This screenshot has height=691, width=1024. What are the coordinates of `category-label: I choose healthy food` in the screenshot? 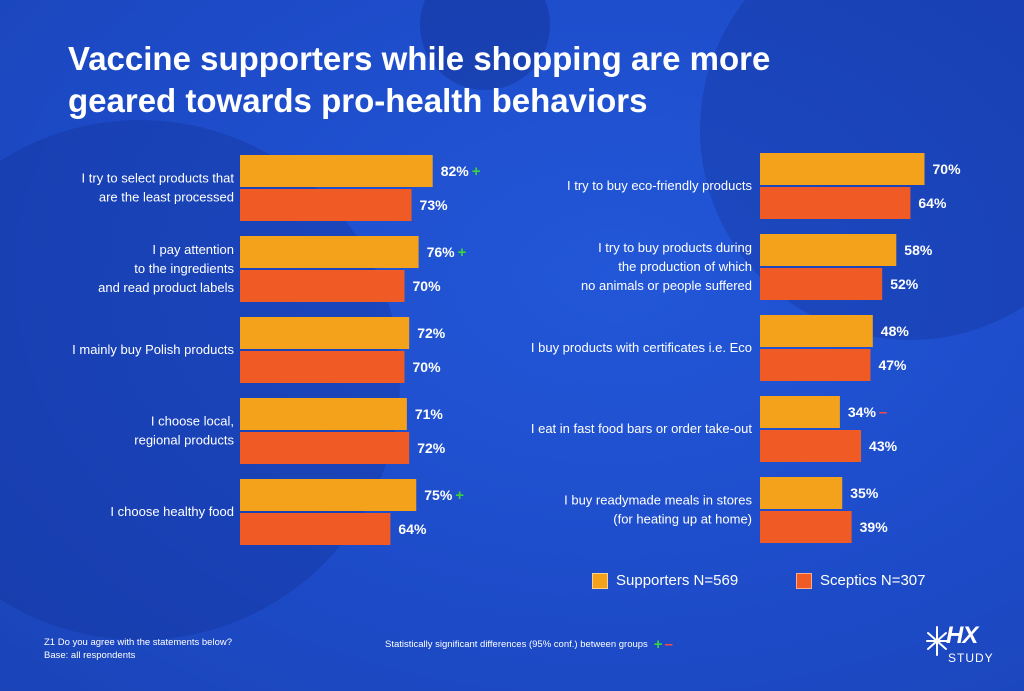 It's located at (172, 511).